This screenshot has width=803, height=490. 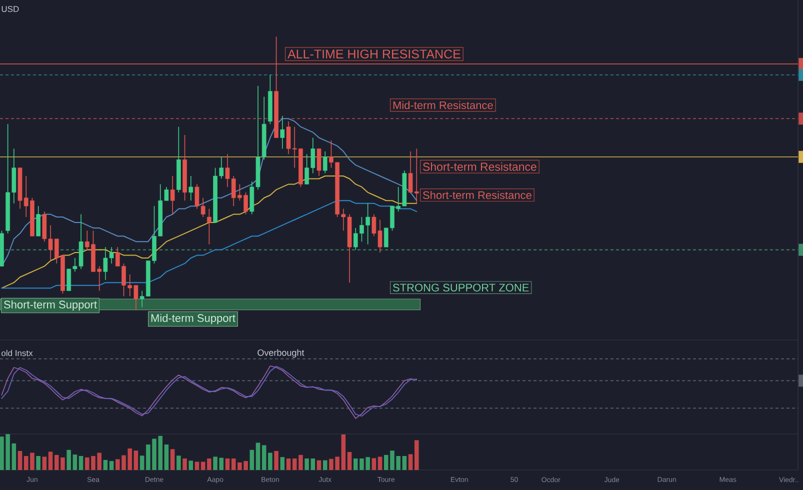 What do you see at coordinates (477, 195) in the screenshot?
I see `annotation: Short-term Resistance` at bounding box center [477, 195].